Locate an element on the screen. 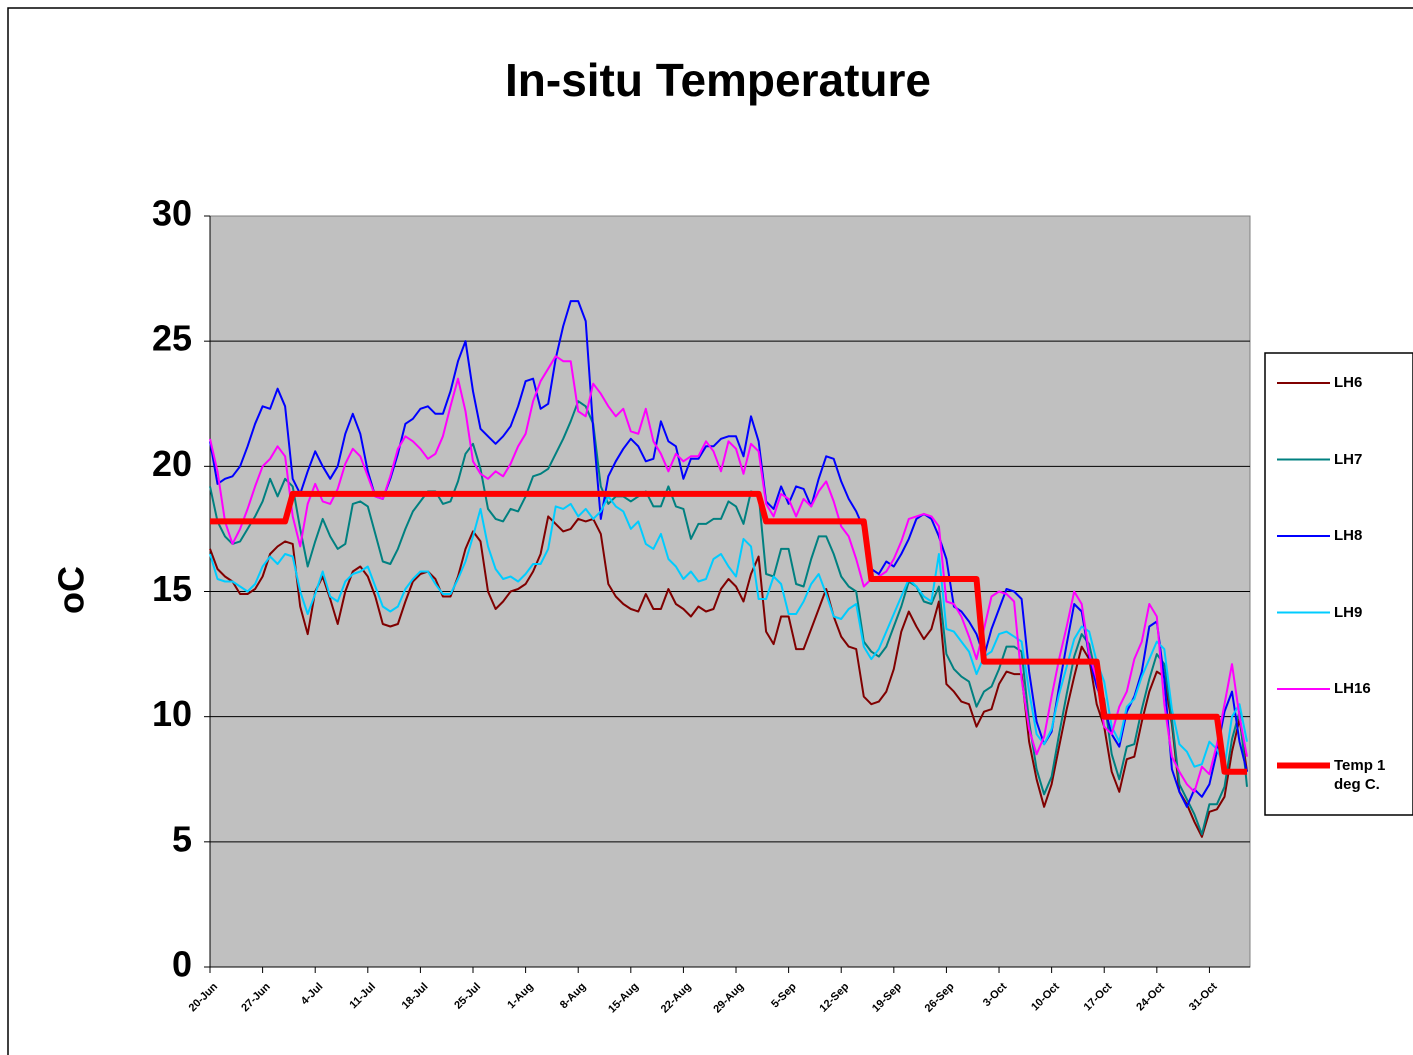  x-tick-label: 3-Oct is located at coordinates (995, 994).